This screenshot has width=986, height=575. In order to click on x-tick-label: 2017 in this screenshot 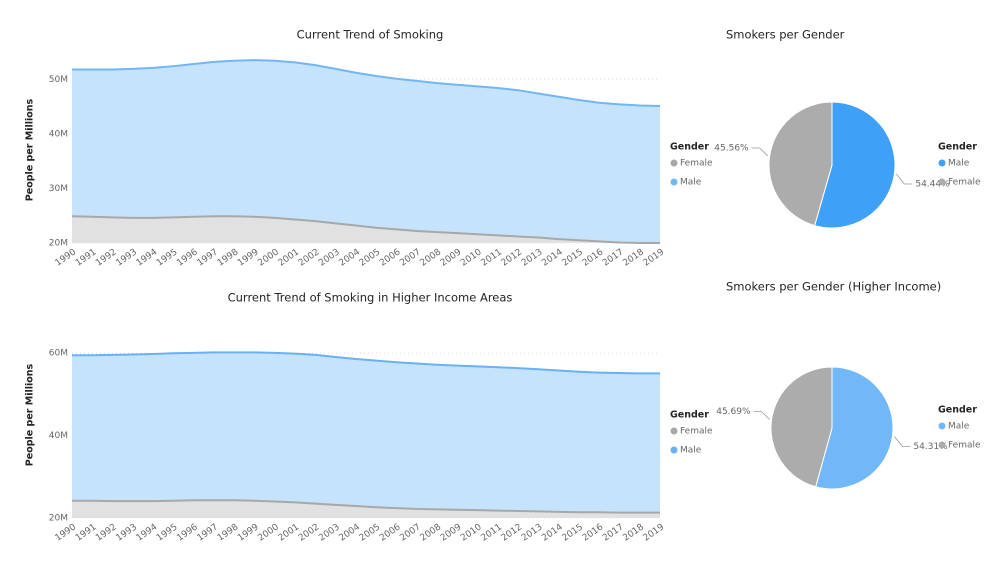, I will do `click(613, 257)`.